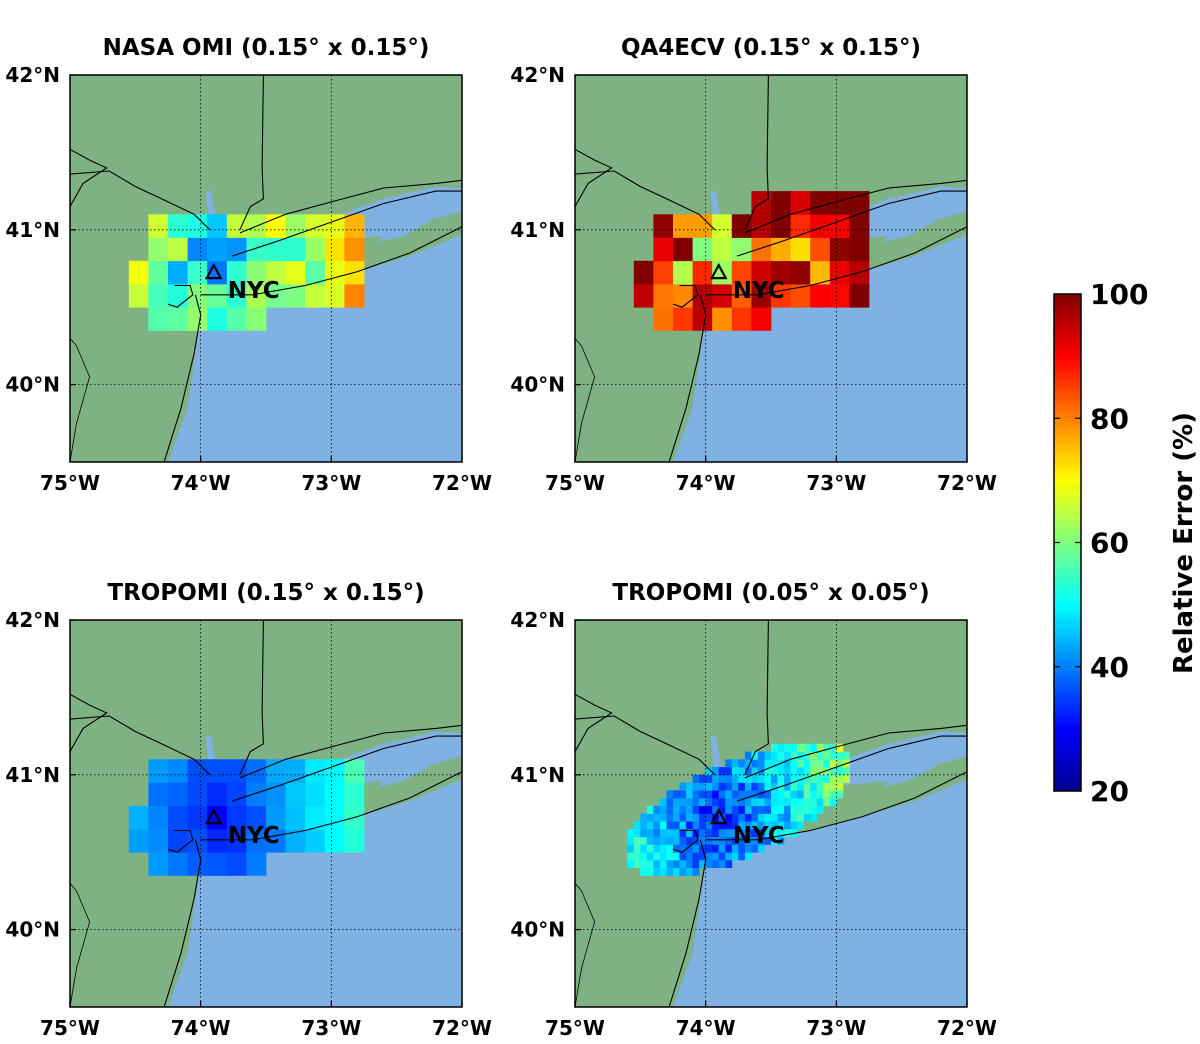 The height and width of the screenshot is (1044, 1200). I want to click on y-tick-label: 42°N, so click(537, 75).